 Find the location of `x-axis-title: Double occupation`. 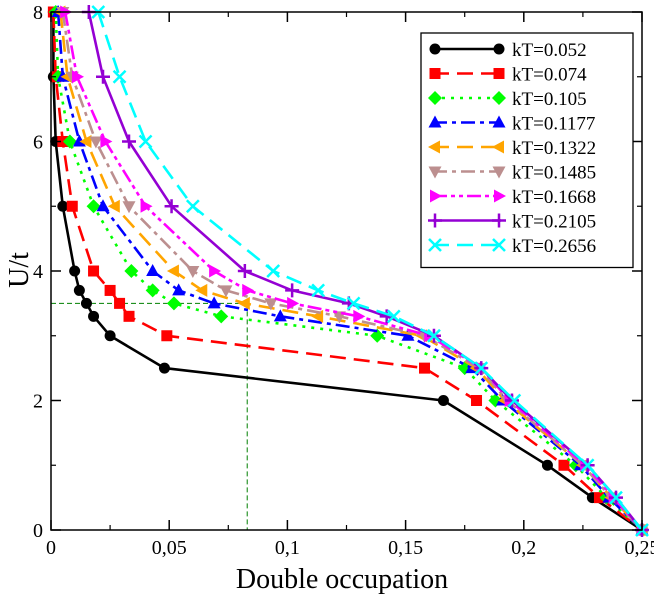

x-axis-title: Double occupation is located at coordinates (342, 579).